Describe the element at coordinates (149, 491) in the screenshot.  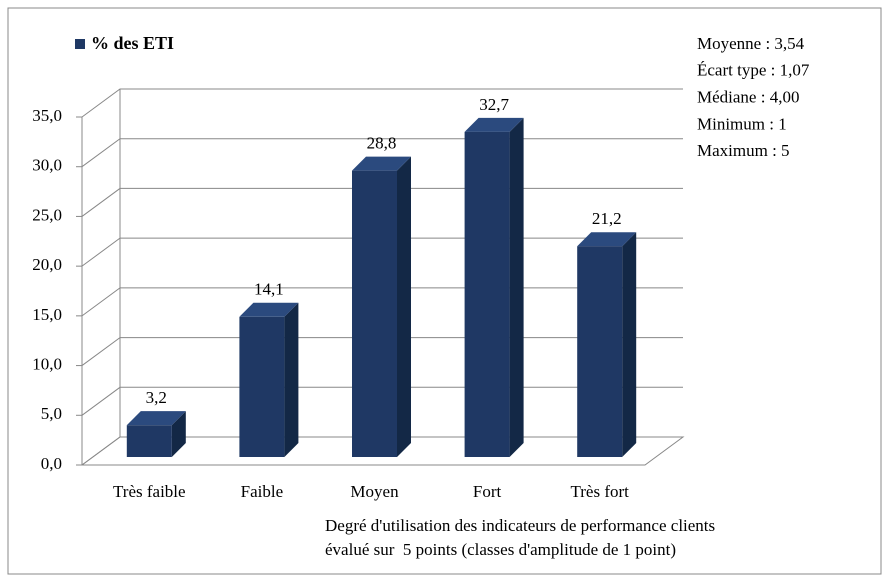
I see `x-tick-label: Très faible` at that location.